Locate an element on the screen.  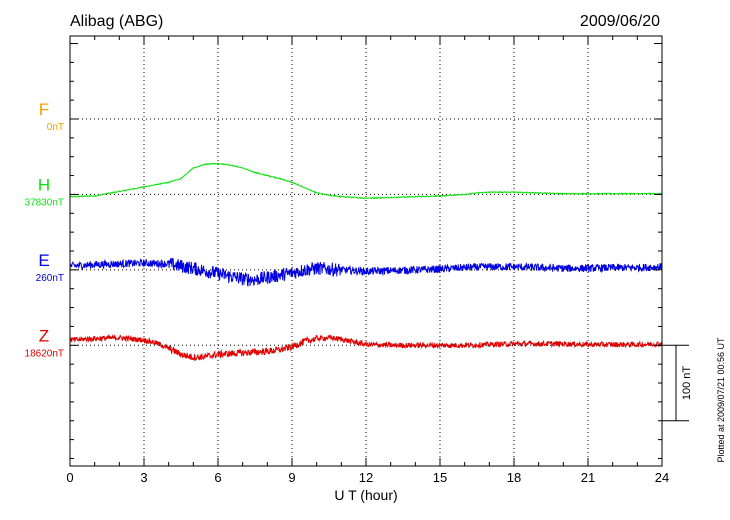
station-title: Alibag (ABG) is located at coordinates (116, 21).